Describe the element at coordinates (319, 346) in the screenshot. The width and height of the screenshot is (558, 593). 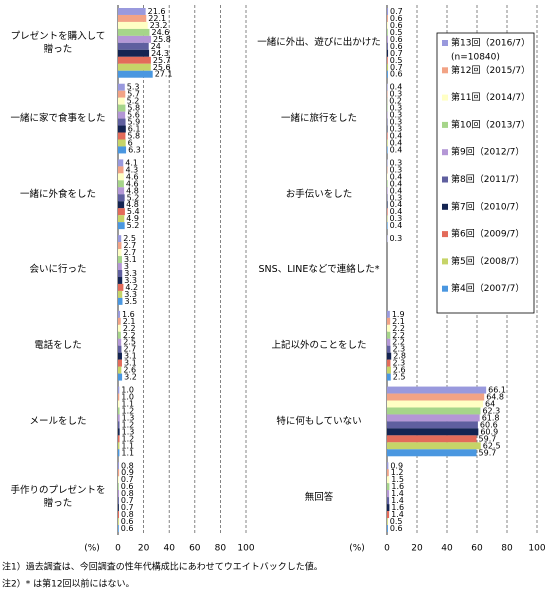
I see `category-label-text: 上記以外のことをした` at that location.